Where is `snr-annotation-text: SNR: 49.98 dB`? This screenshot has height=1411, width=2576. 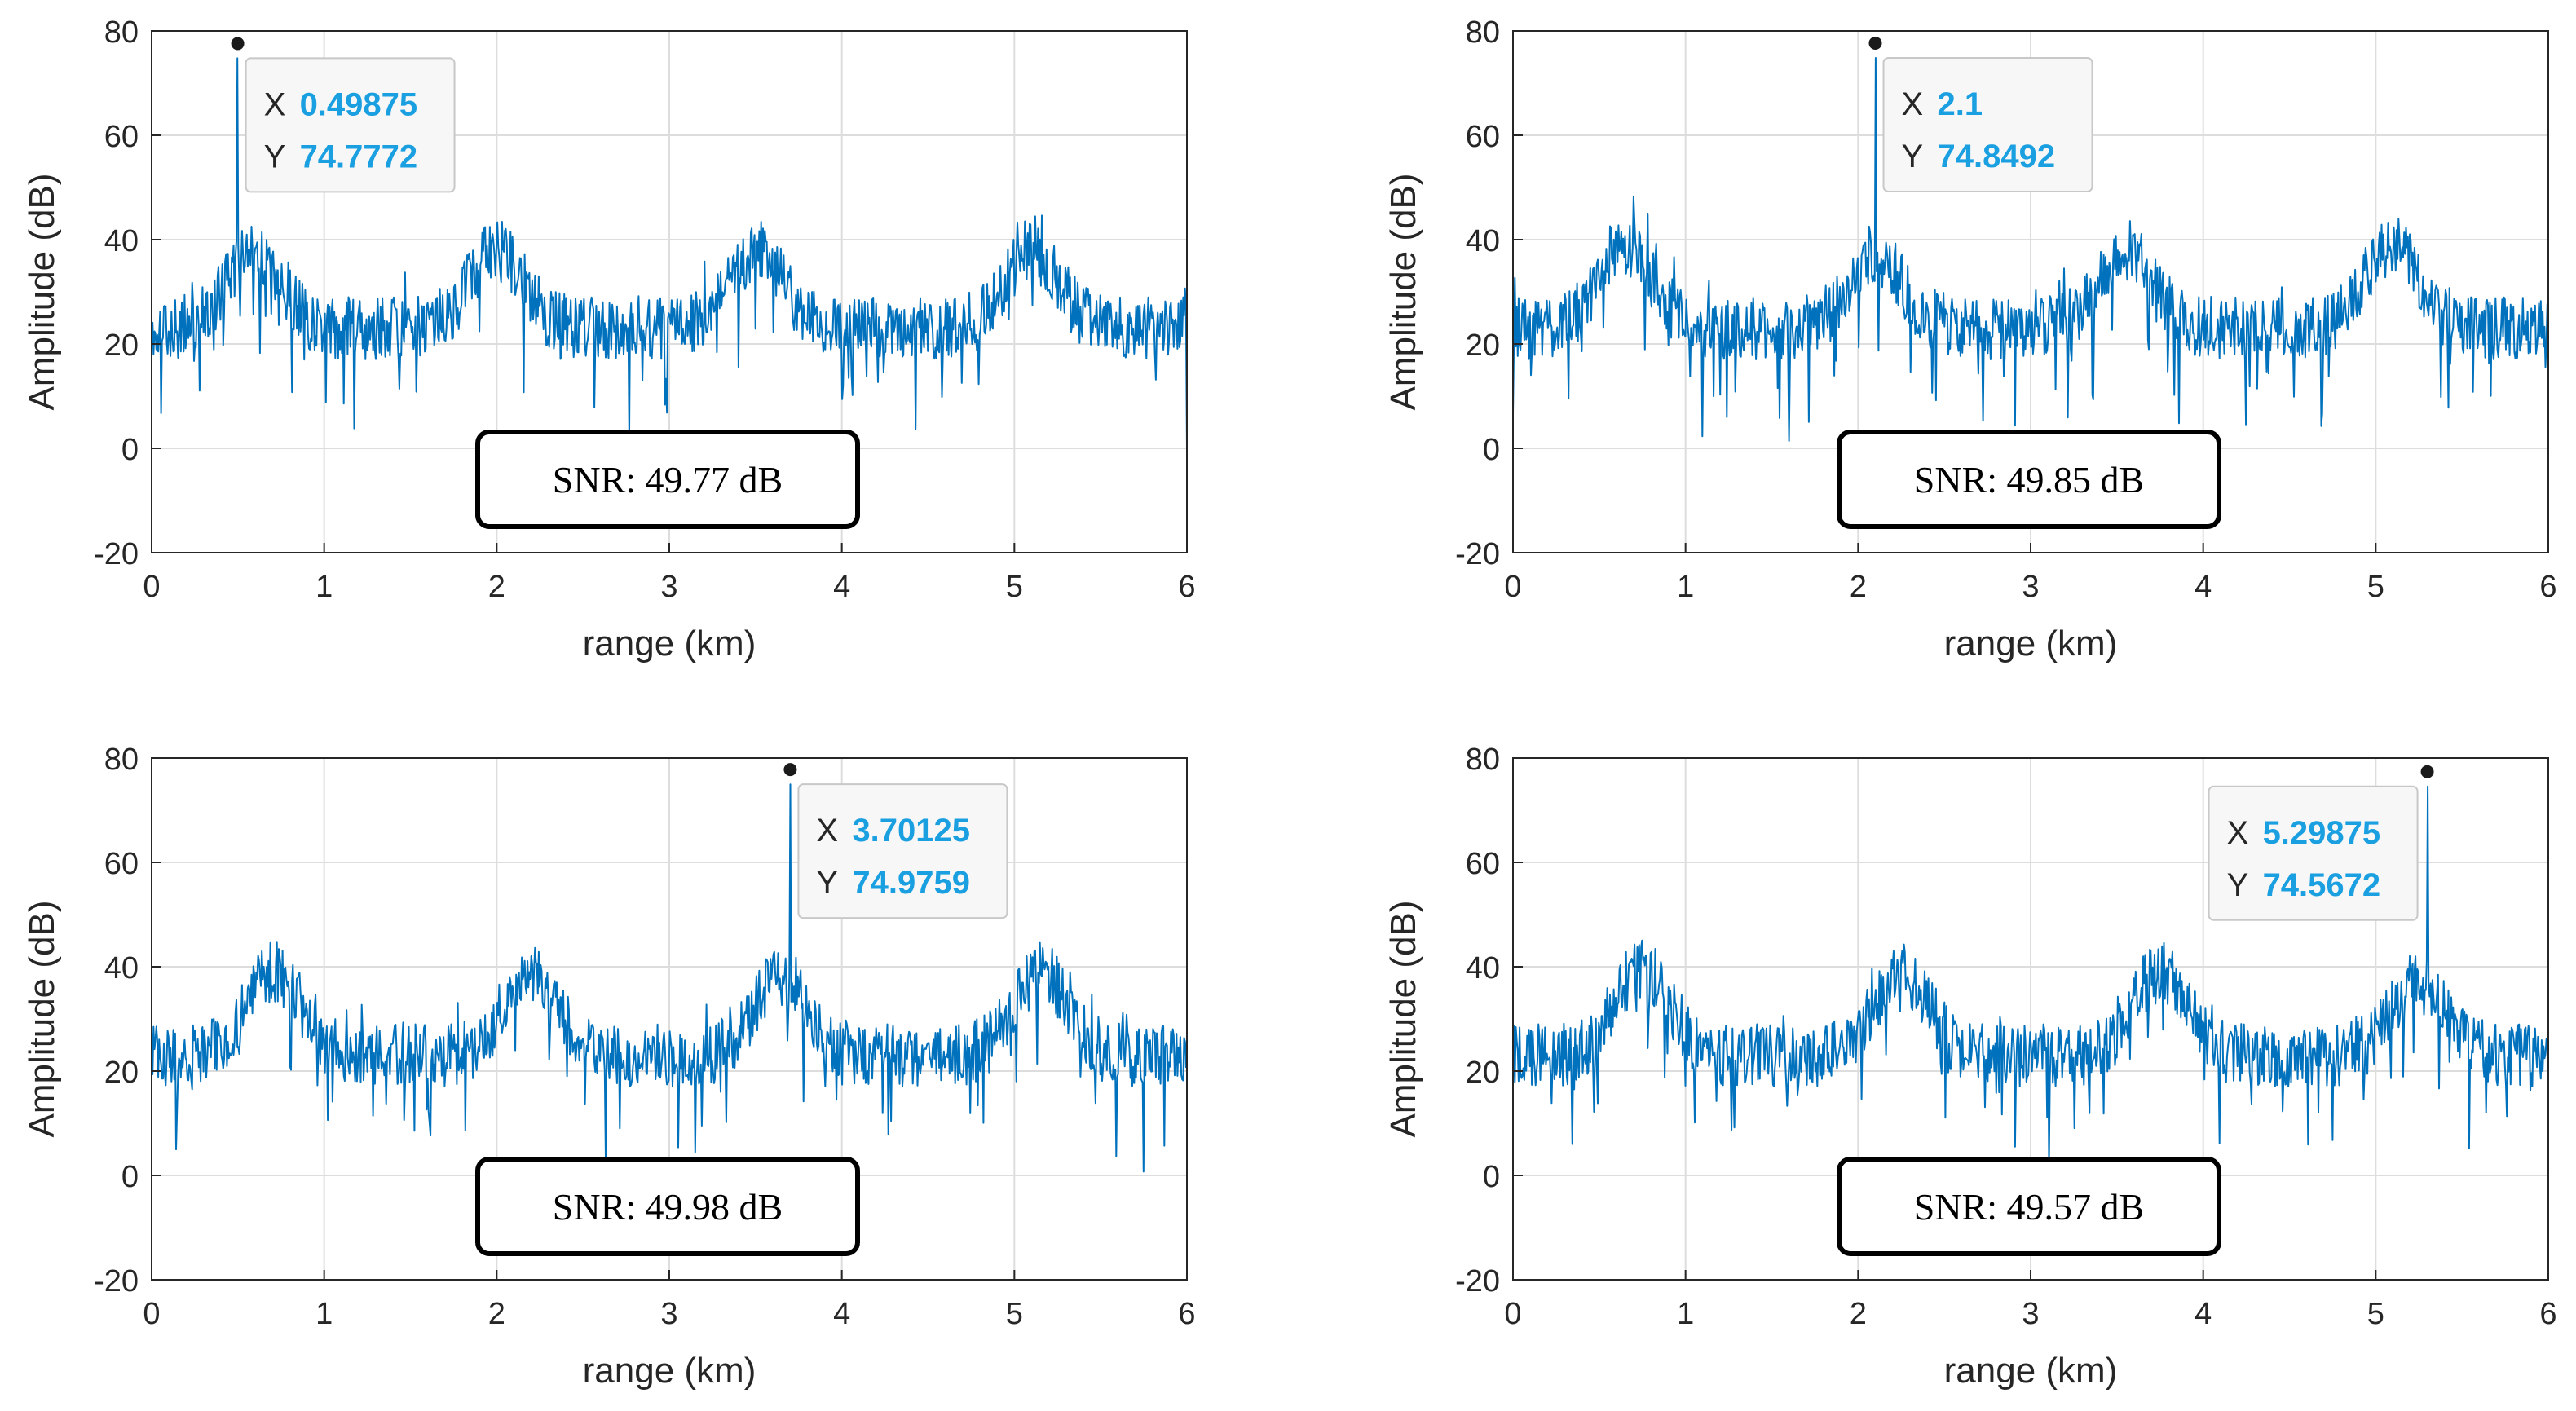
snr-annotation-text: SNR: 49.98 dB is located at coordinates (668, 1207).